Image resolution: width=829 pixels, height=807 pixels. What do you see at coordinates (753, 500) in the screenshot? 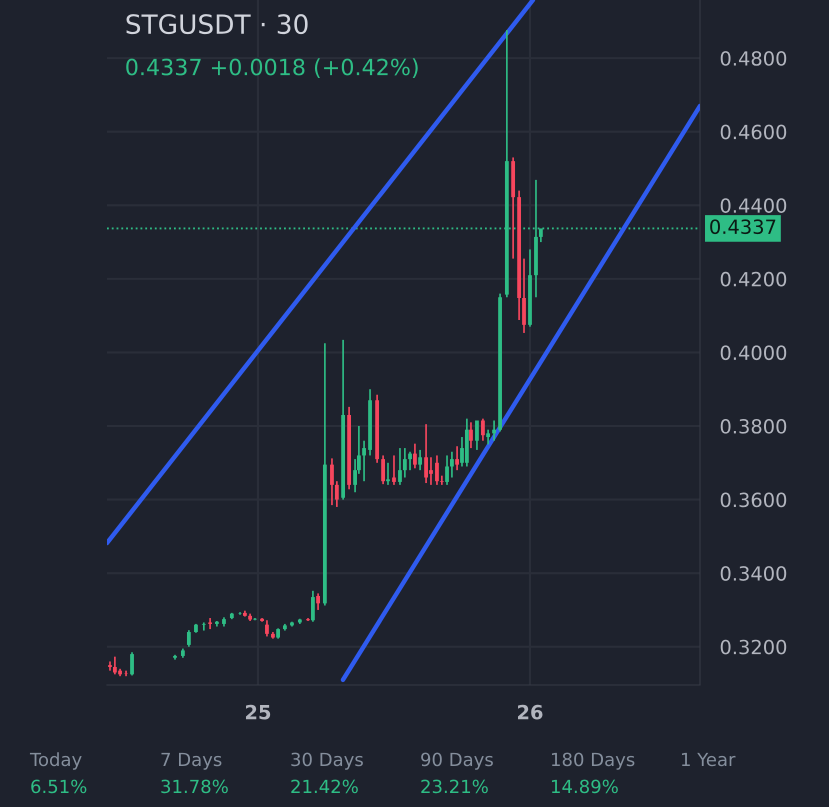
I see `y-tick-label: 0.3600` at bounding box center [753, 500].